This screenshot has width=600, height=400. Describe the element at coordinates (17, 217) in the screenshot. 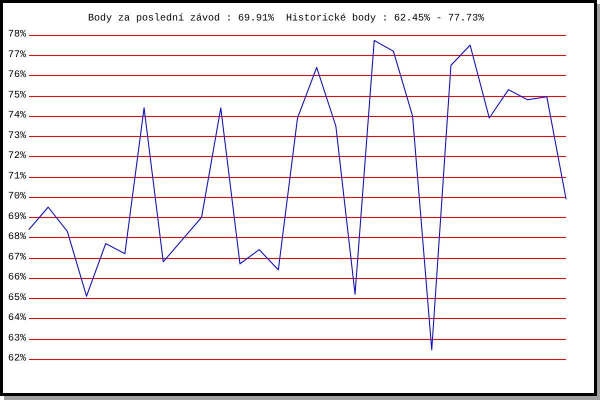

I see `y-tick-label: 69%` at that location.